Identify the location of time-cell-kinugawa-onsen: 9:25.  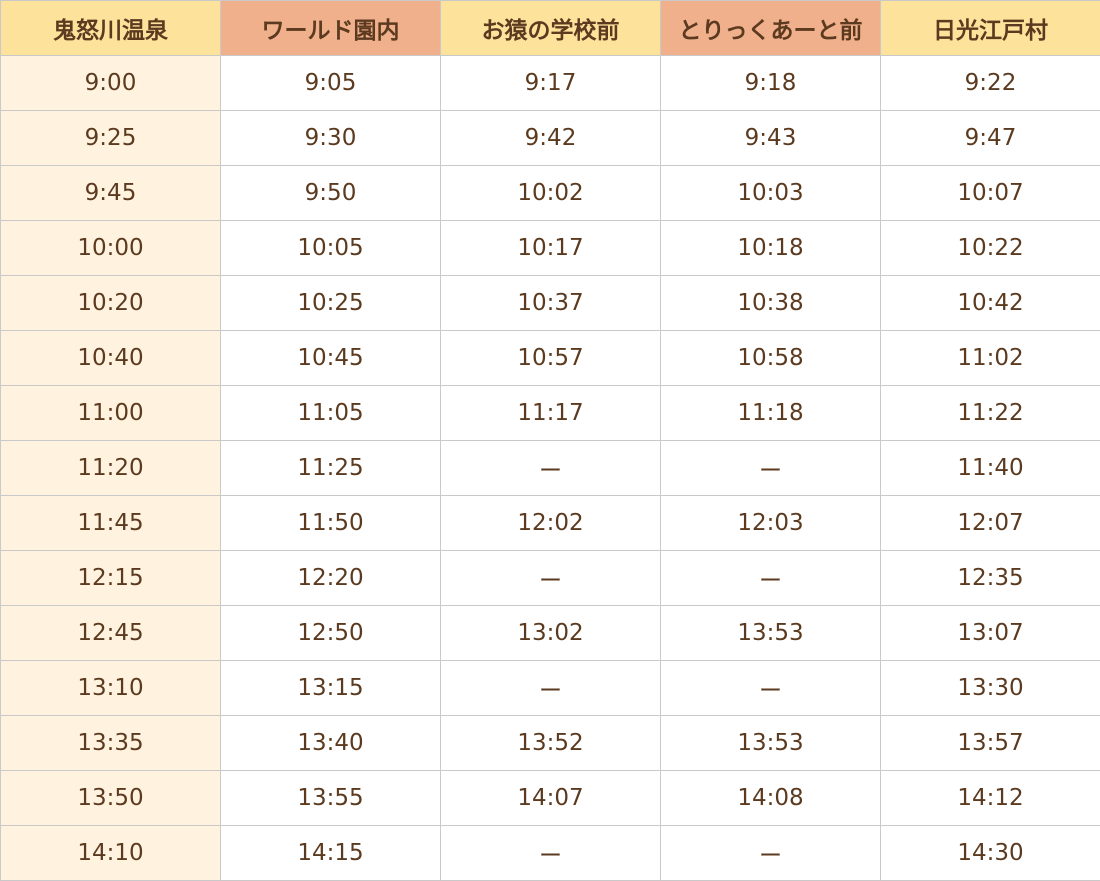
(110, 138).